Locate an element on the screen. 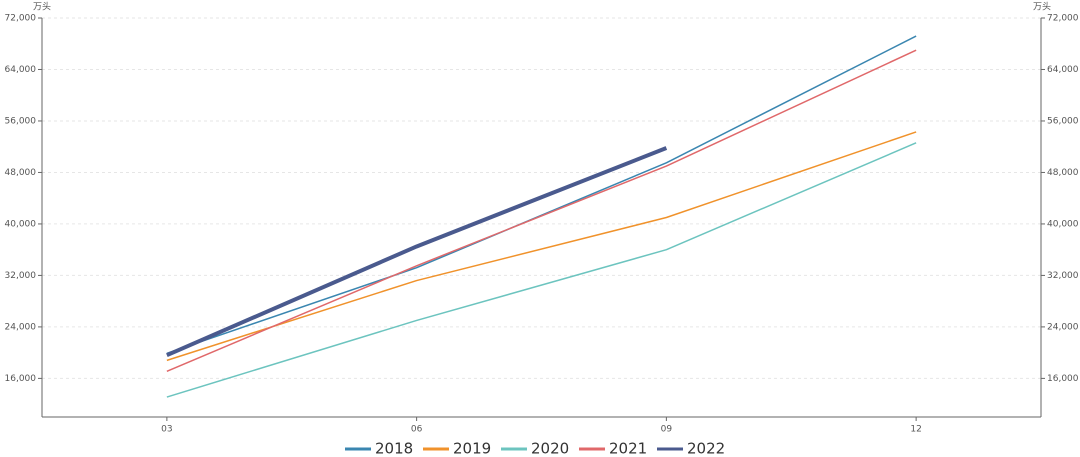  y-tick-label: 56,000 is located at coordinates (21, 121).